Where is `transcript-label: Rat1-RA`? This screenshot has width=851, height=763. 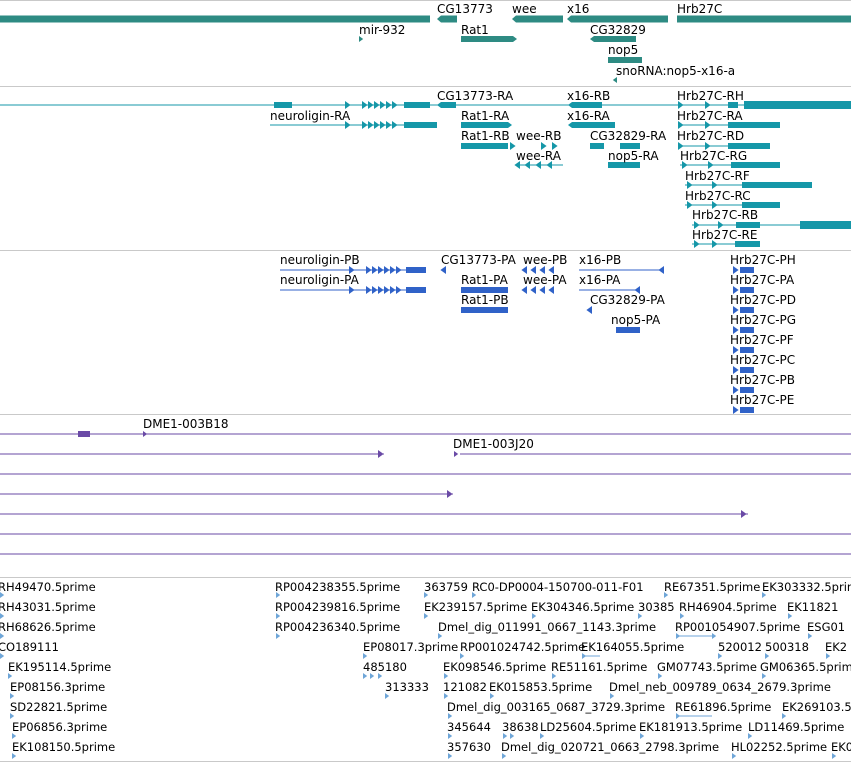 transcript-label: Rat1-RA is located at coordinates (485, 116).